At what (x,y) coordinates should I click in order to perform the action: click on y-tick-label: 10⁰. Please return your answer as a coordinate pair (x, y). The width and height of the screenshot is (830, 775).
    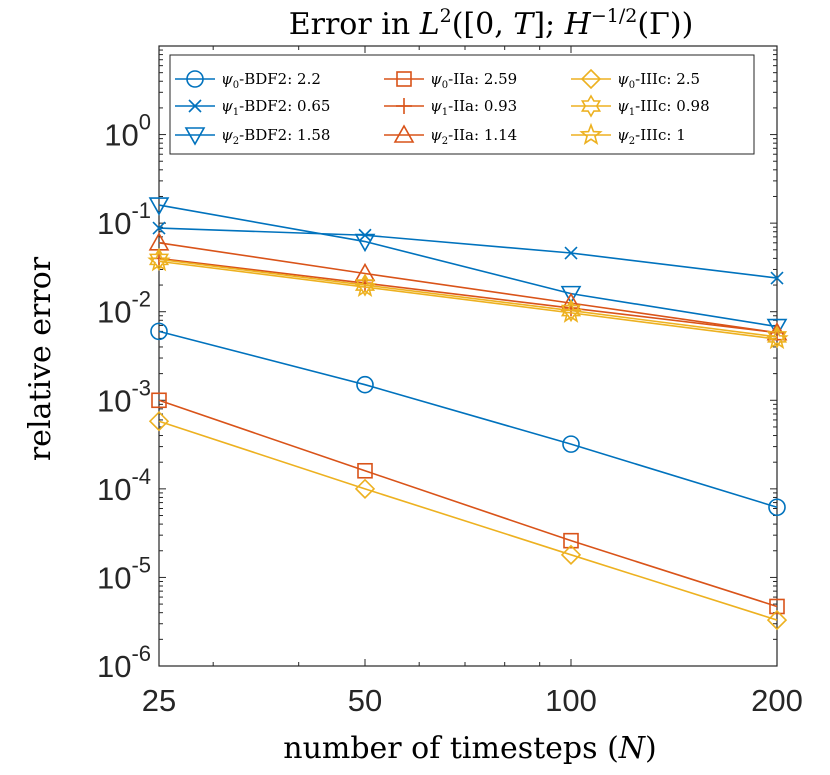
    Looking at the image, I should click on (127, 131).